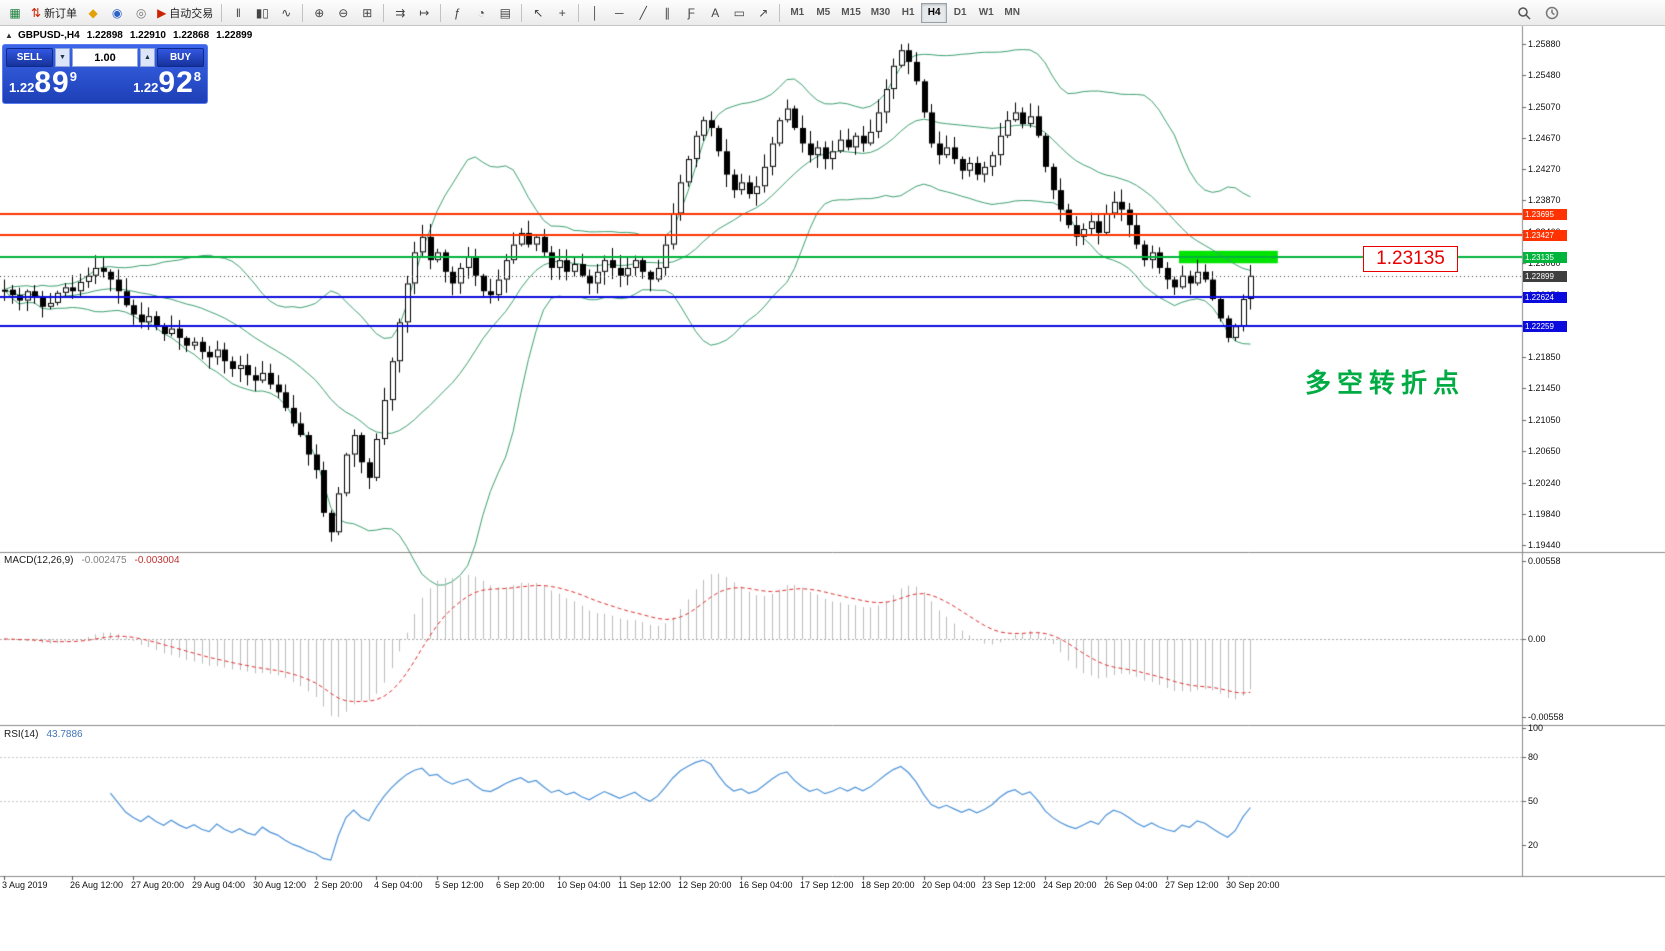 This screenshot has width=1665, height=951. What do you see at coordinates (29, 57) in the screenshot?
I see `sell-button: SELL` at bounding box center [29, 57].